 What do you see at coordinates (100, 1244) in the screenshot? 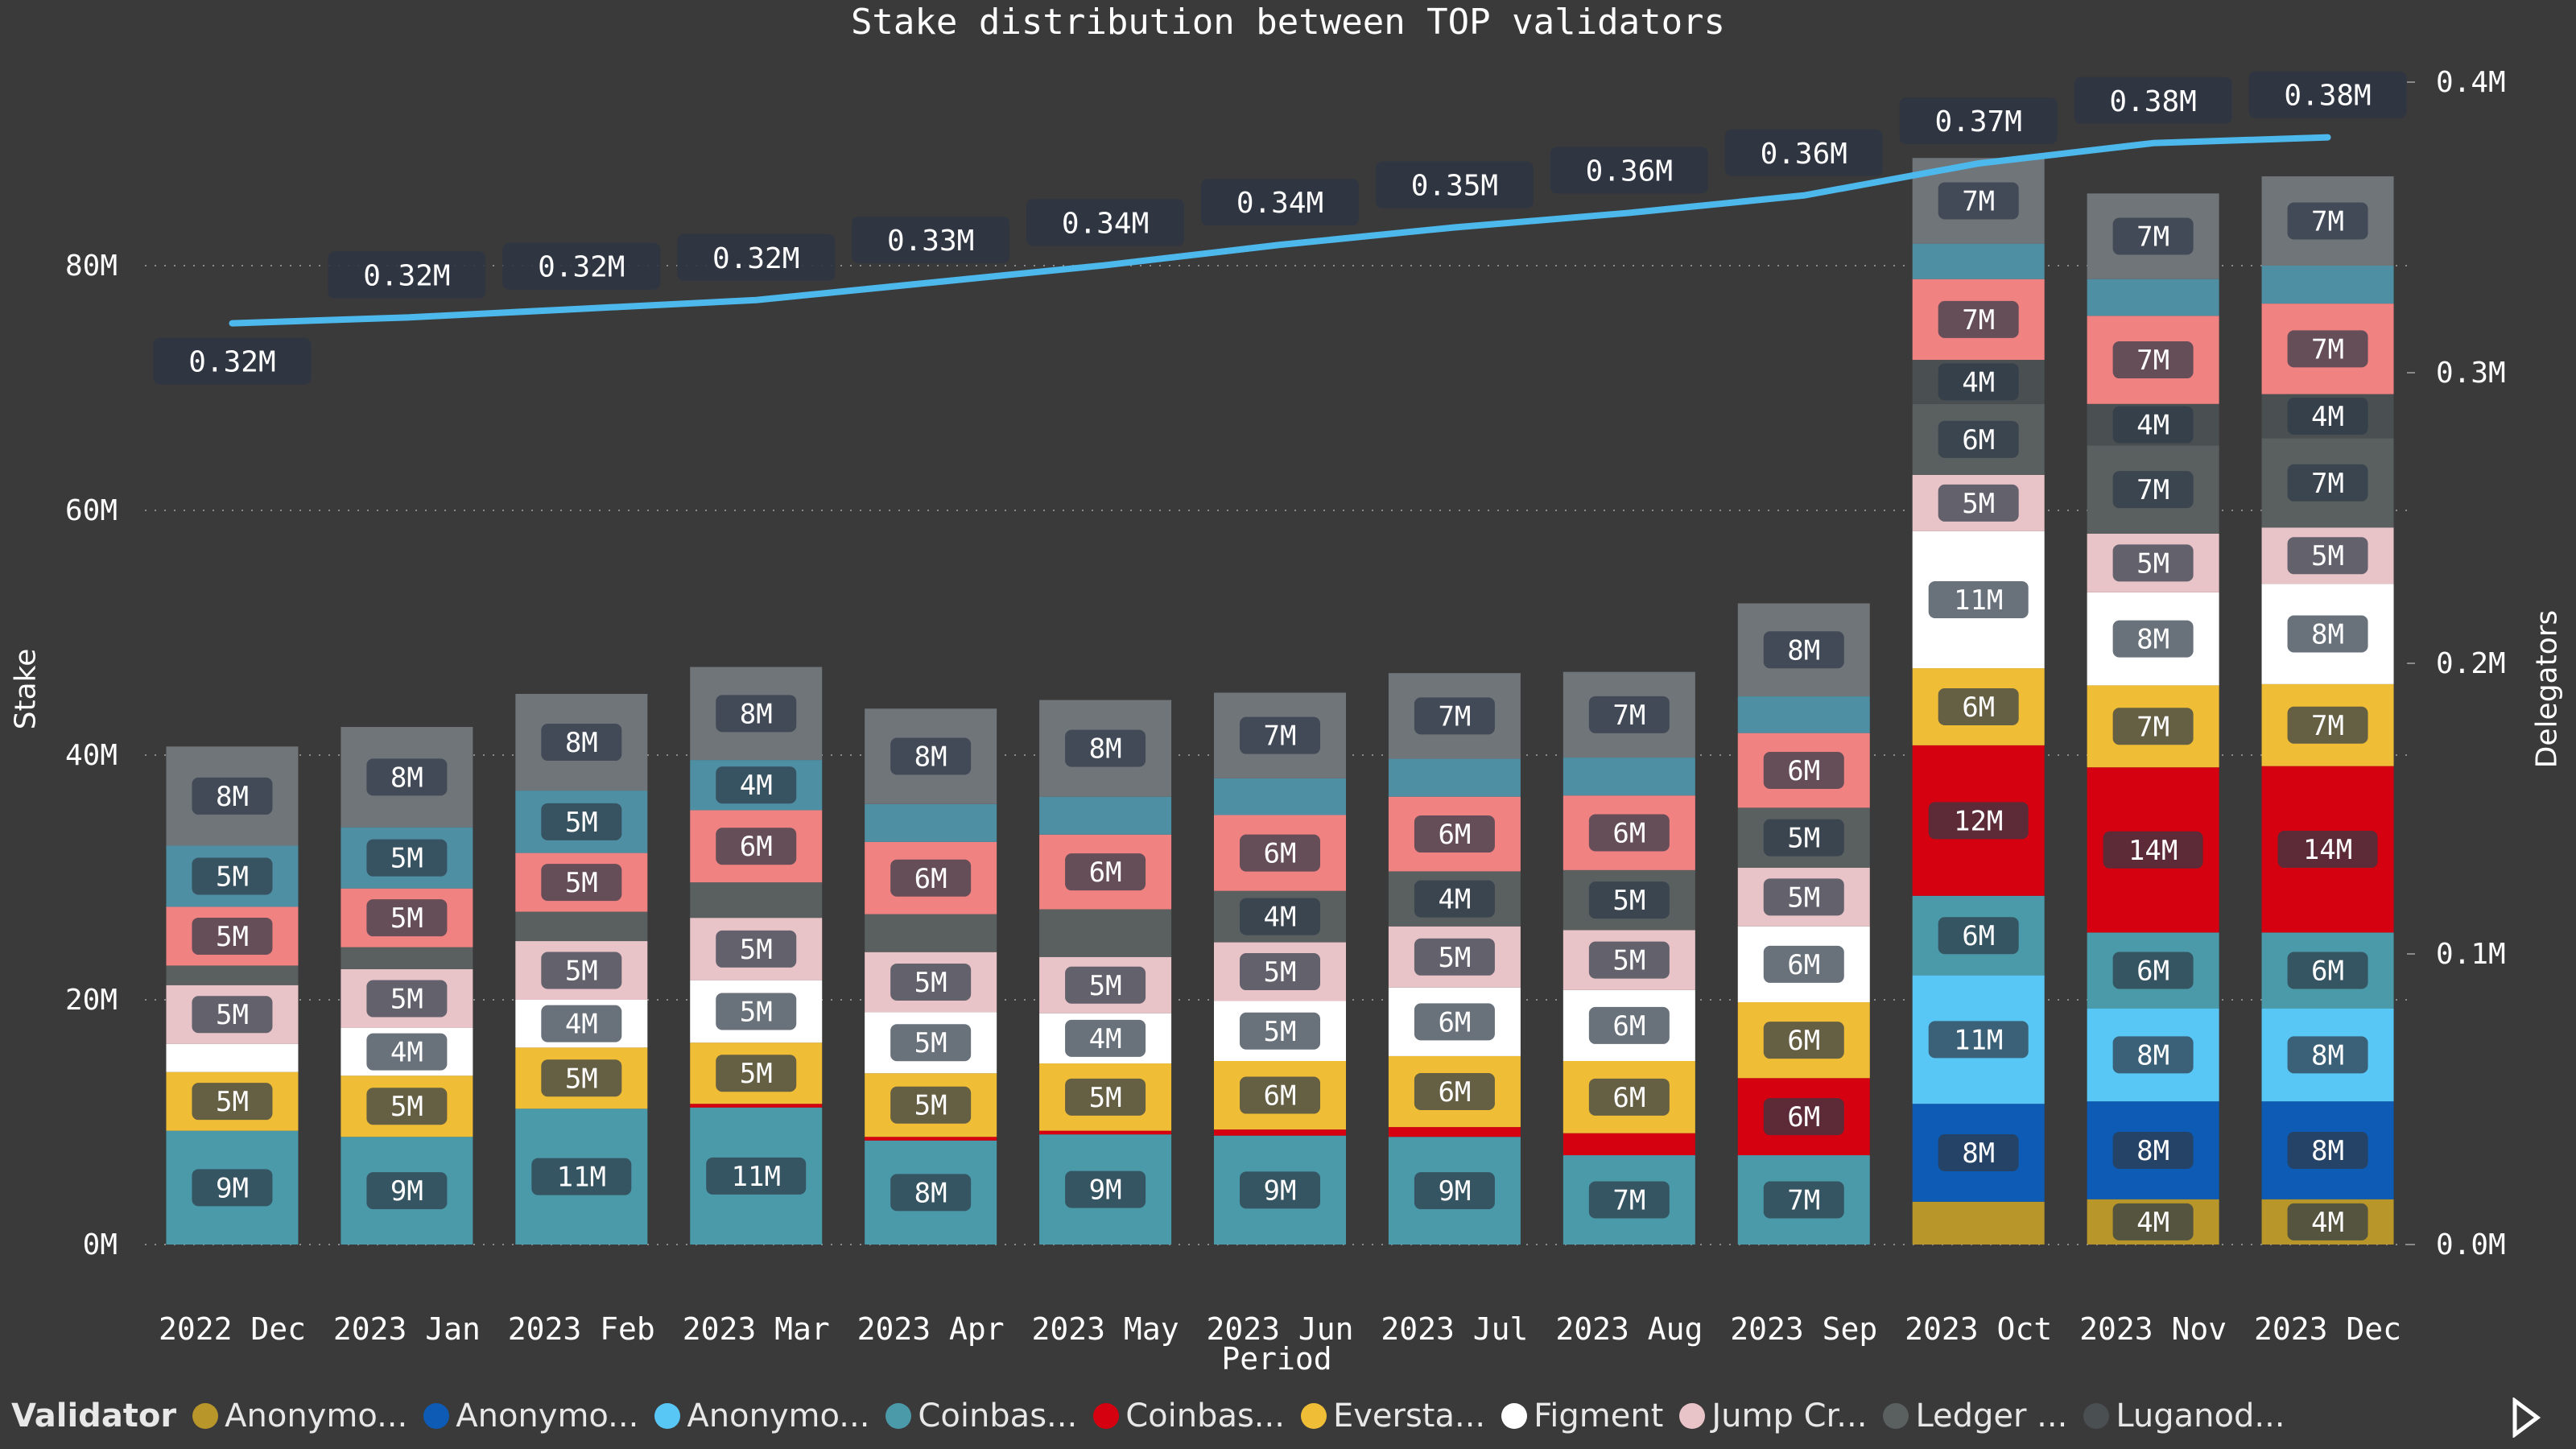
I see `y-tick-label: 0M` at bounding box center [100, 1244].